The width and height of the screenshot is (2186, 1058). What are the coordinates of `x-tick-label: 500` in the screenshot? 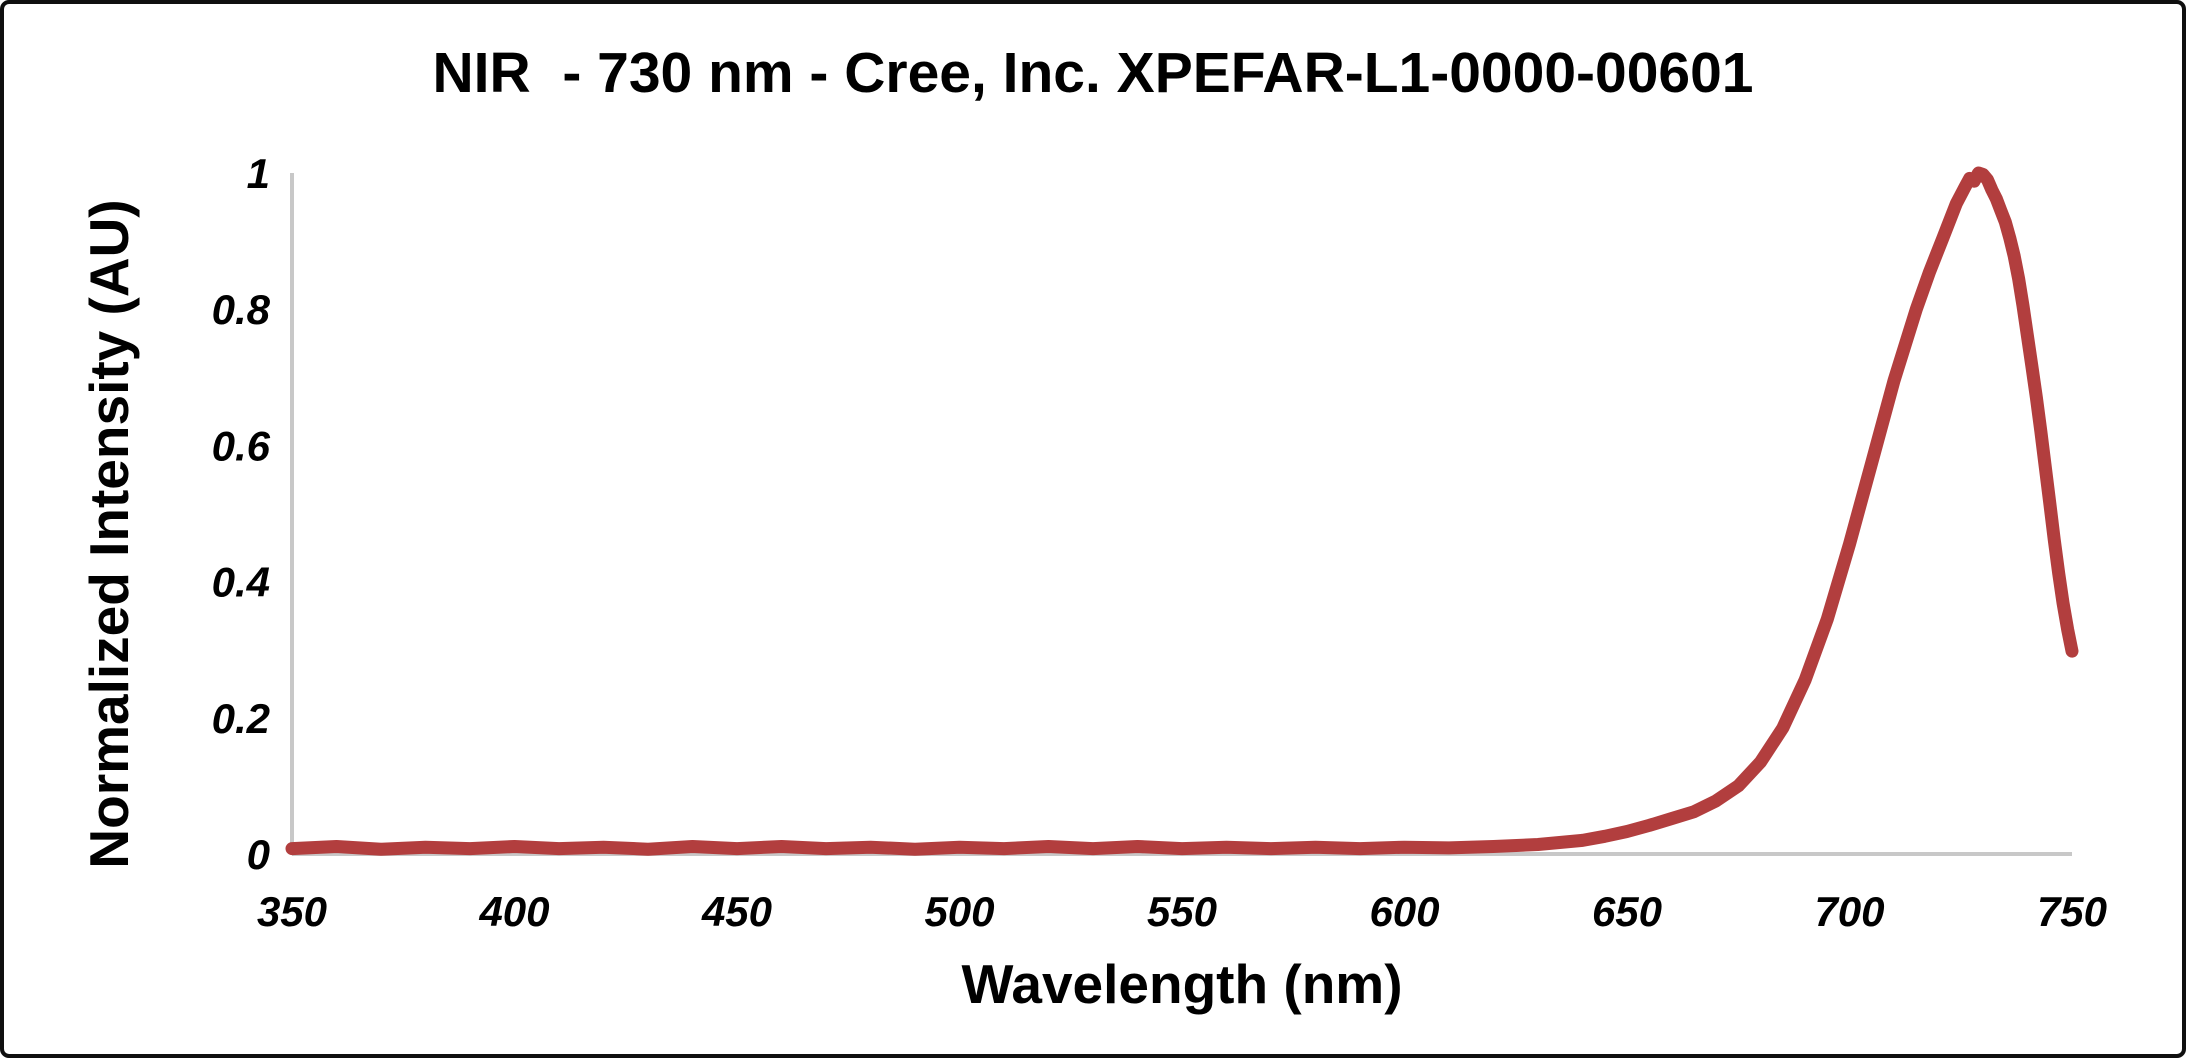 It's located at (959, 911).